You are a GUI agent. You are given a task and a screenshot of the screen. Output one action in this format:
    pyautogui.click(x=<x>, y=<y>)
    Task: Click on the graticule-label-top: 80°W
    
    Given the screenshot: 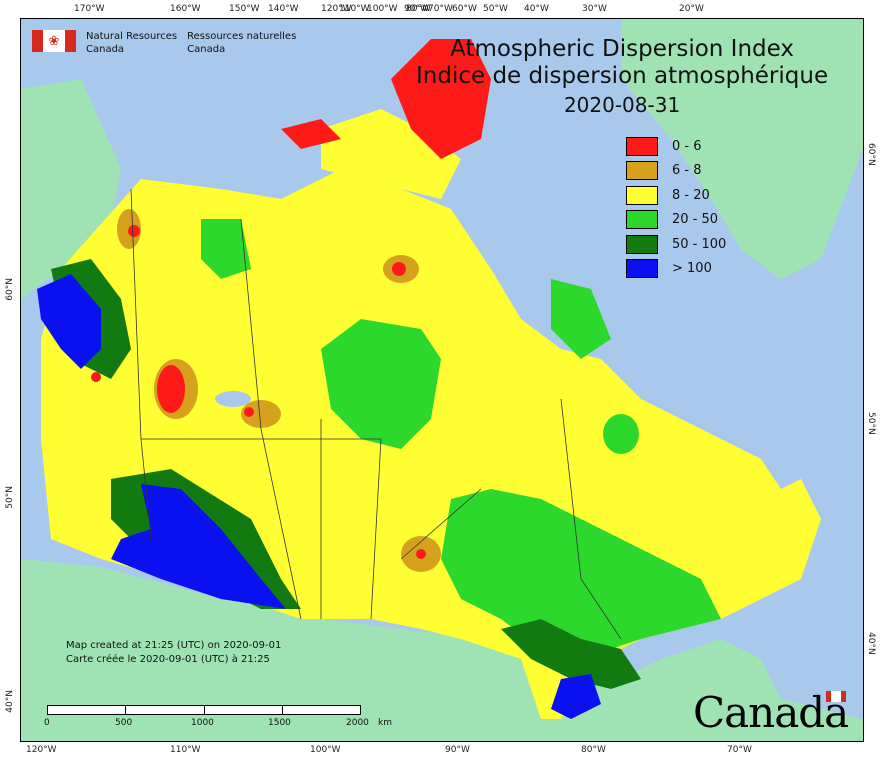 What is the action you would take?
    pyautogui.click(x=418, y=9)
    